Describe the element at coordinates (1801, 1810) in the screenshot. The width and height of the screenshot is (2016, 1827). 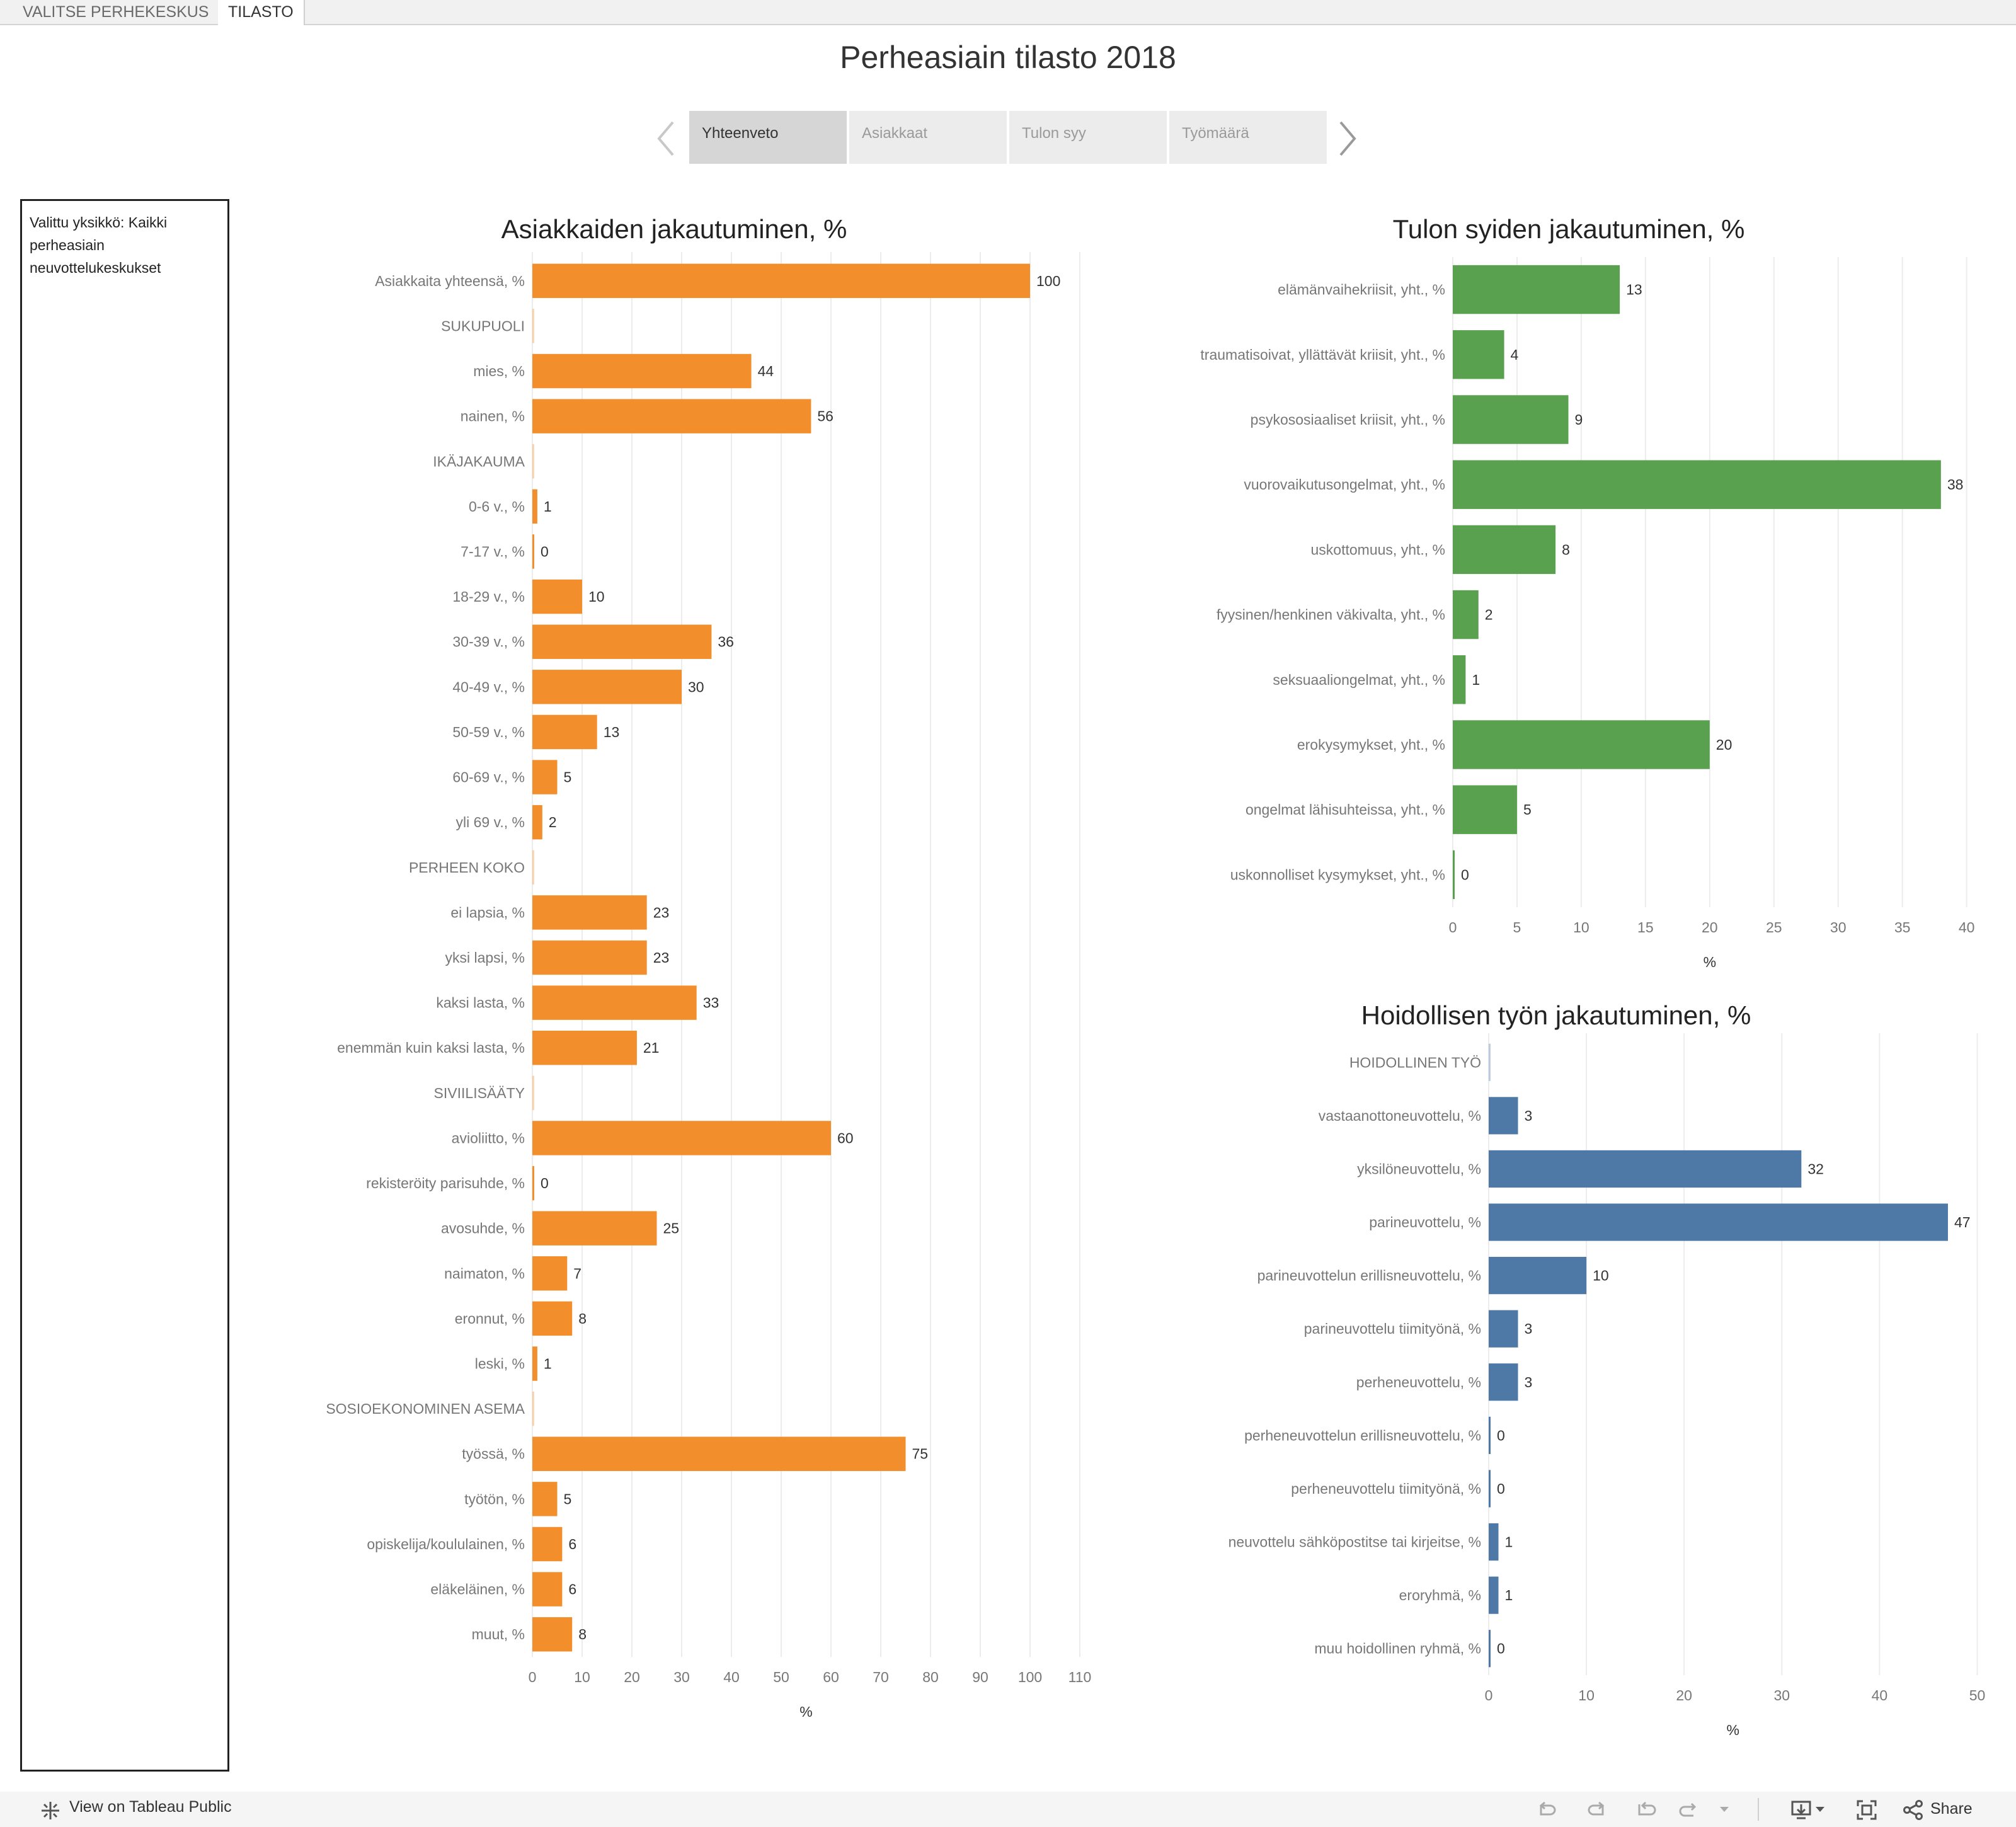
I see `download-icon` at that location.